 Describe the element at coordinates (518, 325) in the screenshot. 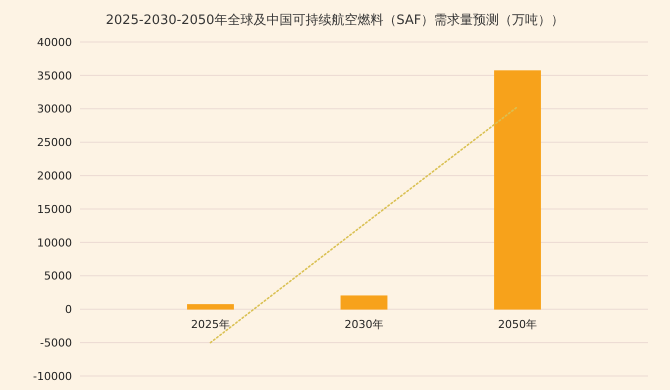

I see `x-tick-label: 2050年` at that location.